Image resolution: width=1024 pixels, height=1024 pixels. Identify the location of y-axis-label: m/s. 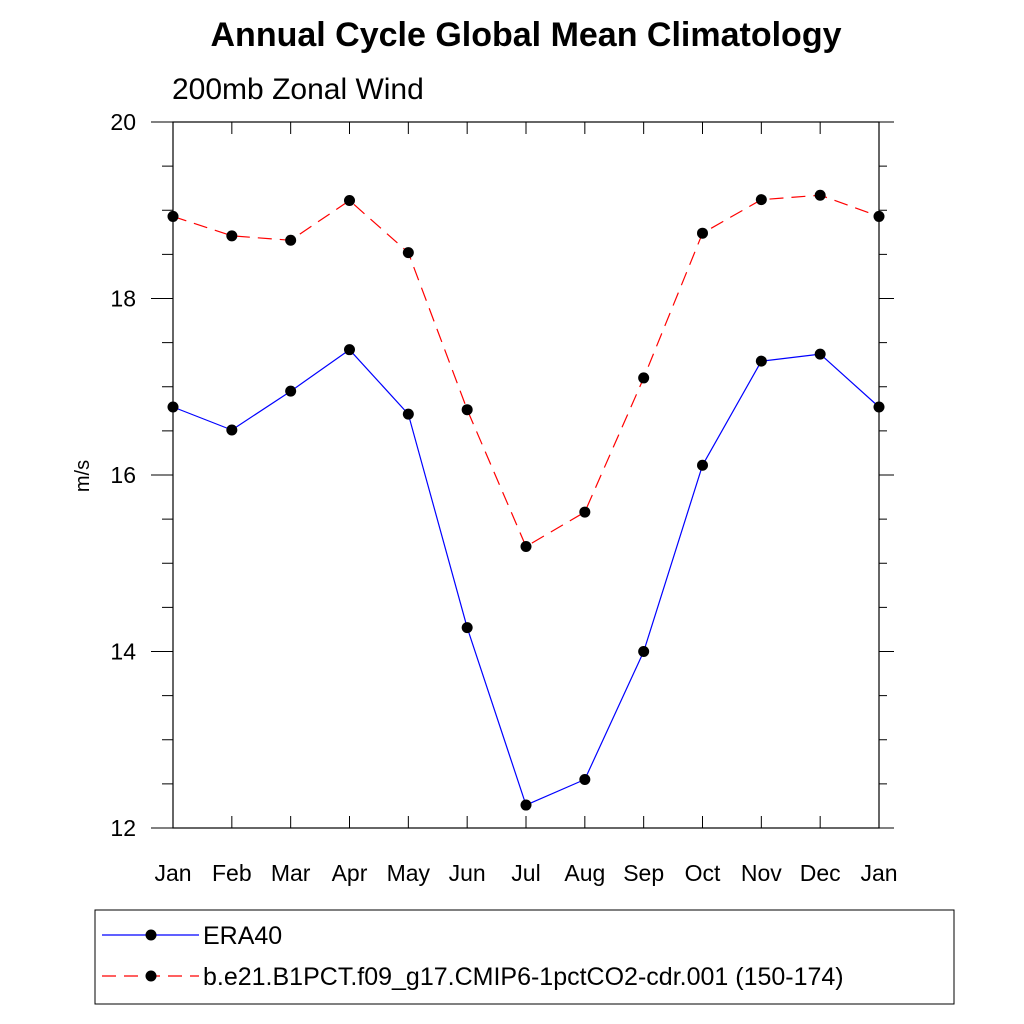
(83, 476).